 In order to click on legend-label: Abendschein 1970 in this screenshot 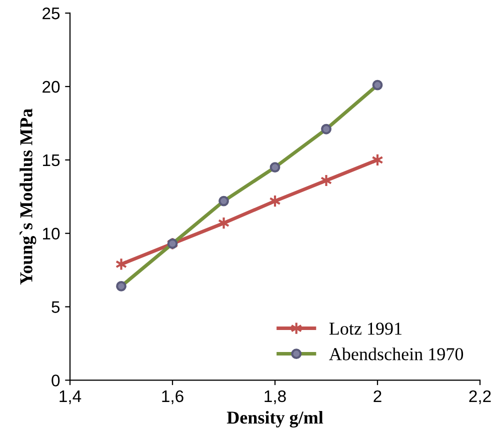, I will do `click(396, 354)`.